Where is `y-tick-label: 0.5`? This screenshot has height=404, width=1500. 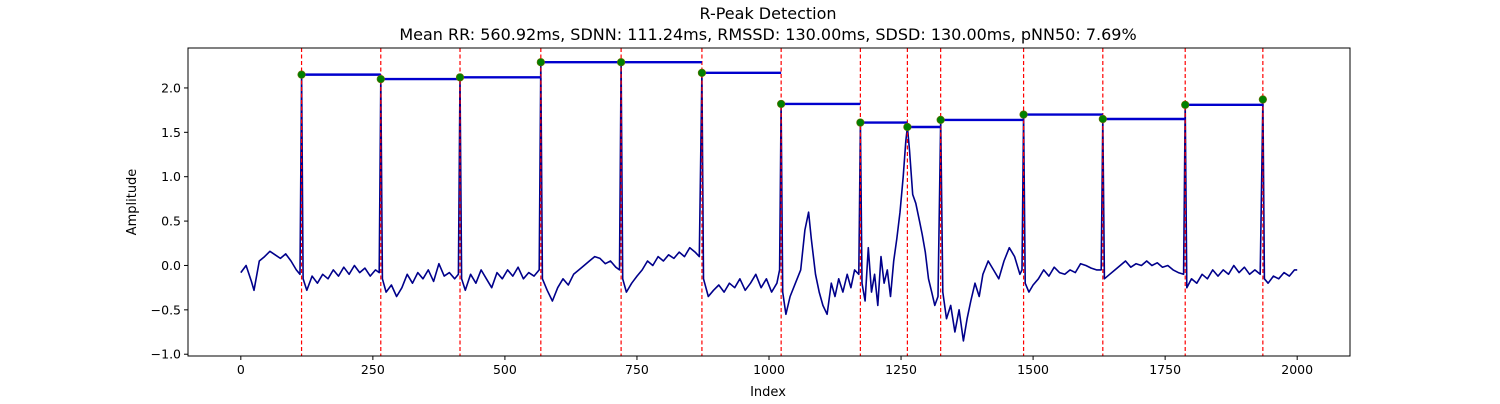 y-tick-label: 0.5 is located at coordinates (171, 221).